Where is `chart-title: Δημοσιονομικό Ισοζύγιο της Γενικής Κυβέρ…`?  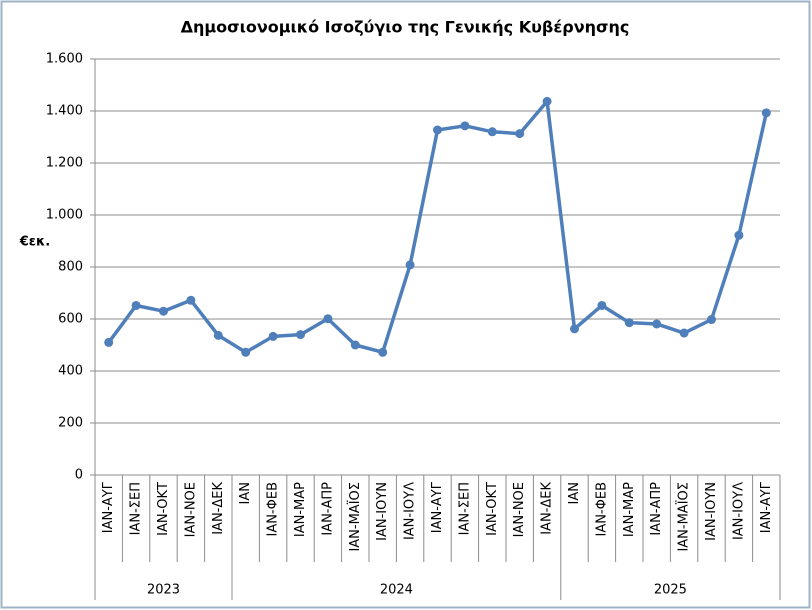
chart-title: Δημοσιονομικό Ισοζύγιο της Γενικής Κυβέρ… is located at coordinates (405, 27).